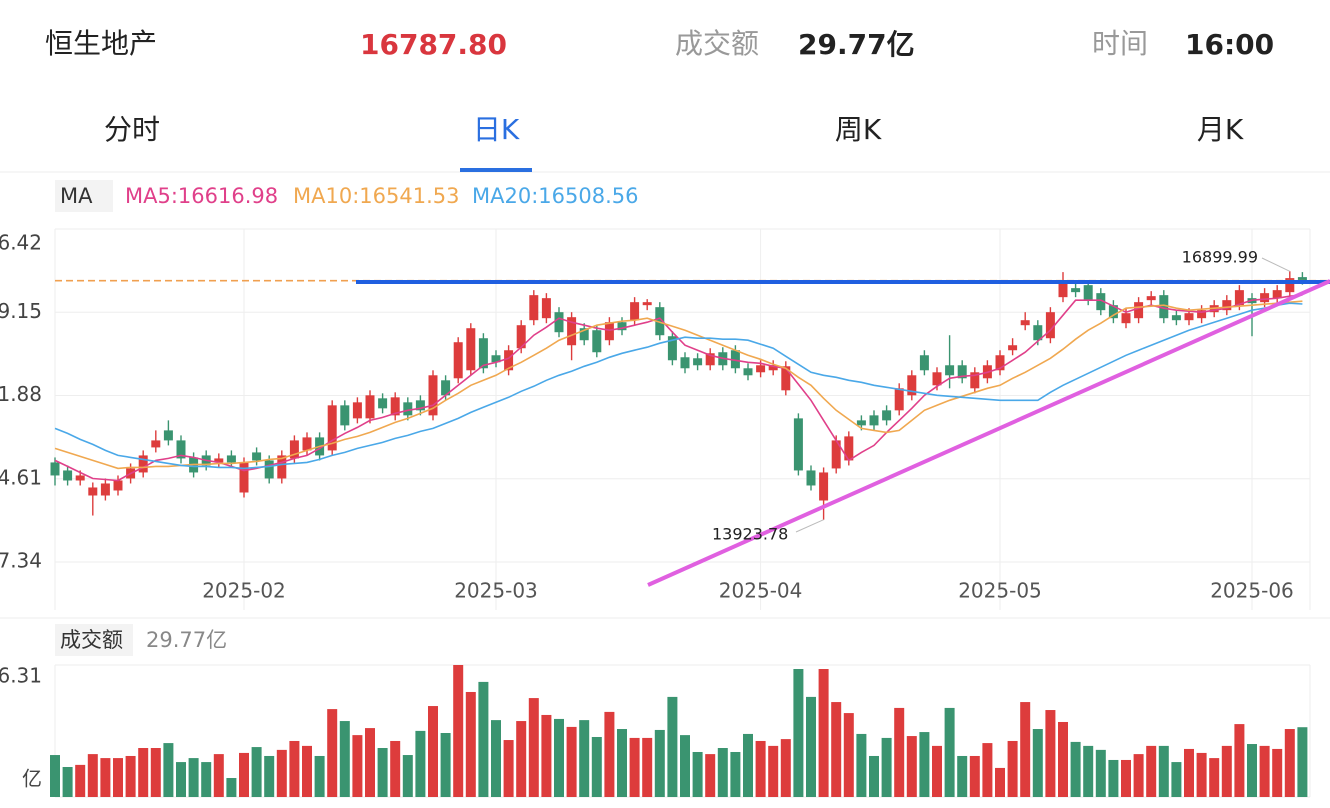 This screenshot has height=808, width=1330. What do you see at coordinates (21, 394) in the screenshot?
I see `y-tick-label: 1.88` at bounding box center [21, 394].